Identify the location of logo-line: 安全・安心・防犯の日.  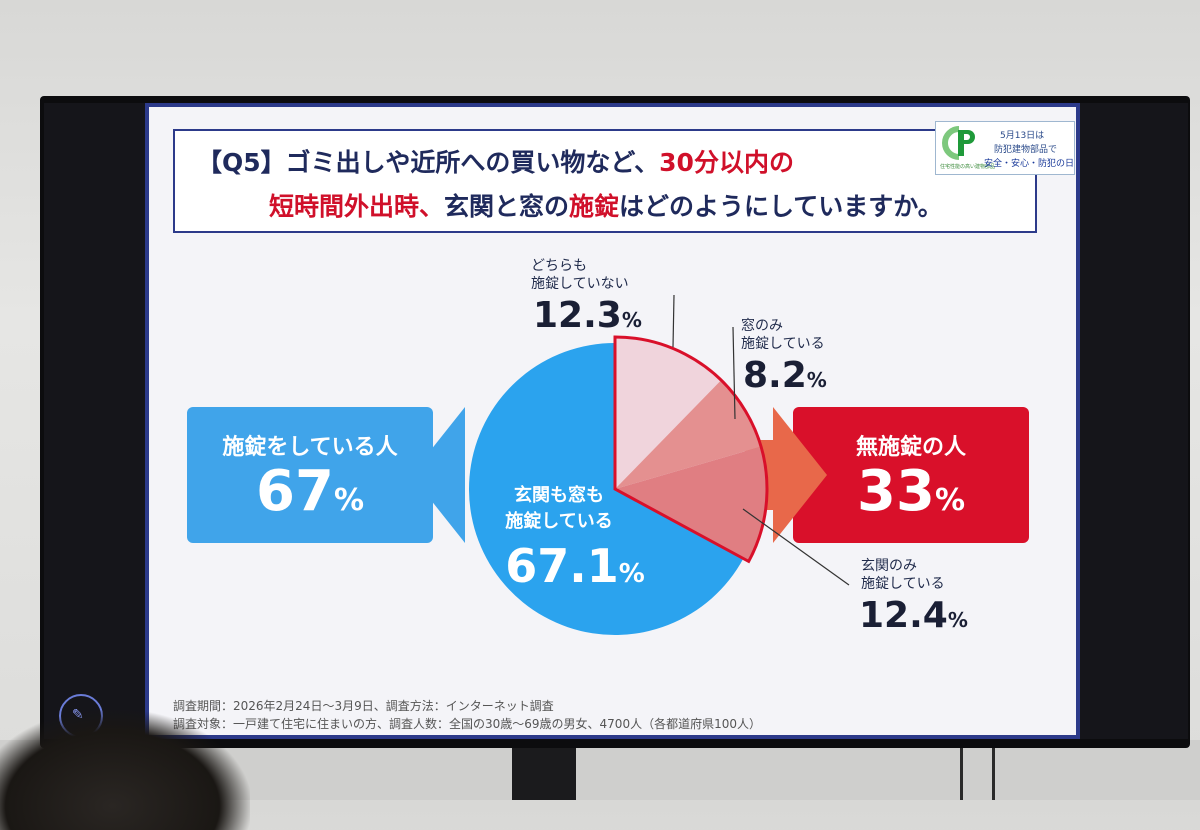
(1029, 164).